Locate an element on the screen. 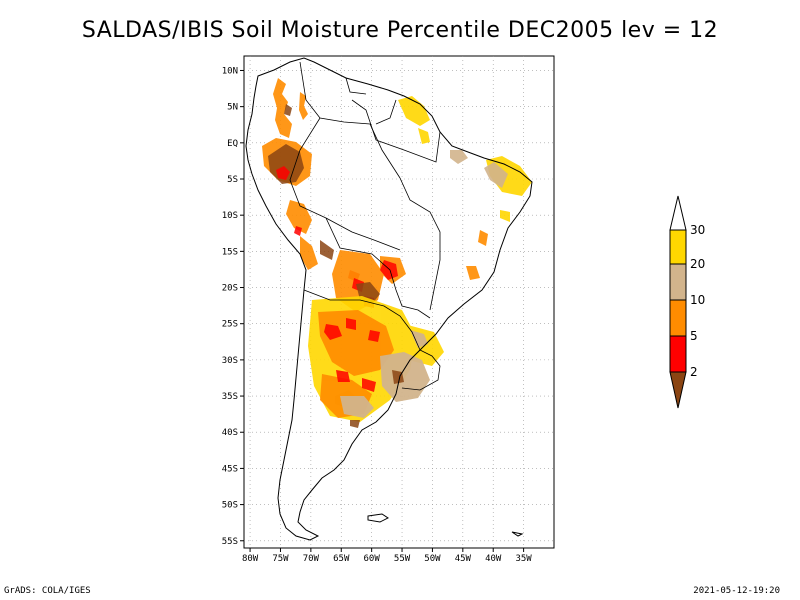 Image resolution: width=800 pixels, height=600 pixels. country-borders is located at coordinates (365, 226).